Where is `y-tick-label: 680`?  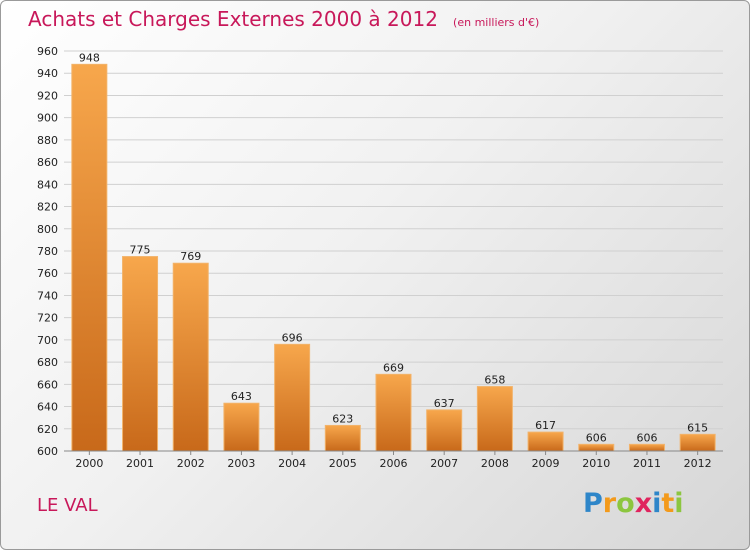
y-tick-label: 680 is located at coordinates (47, 362).